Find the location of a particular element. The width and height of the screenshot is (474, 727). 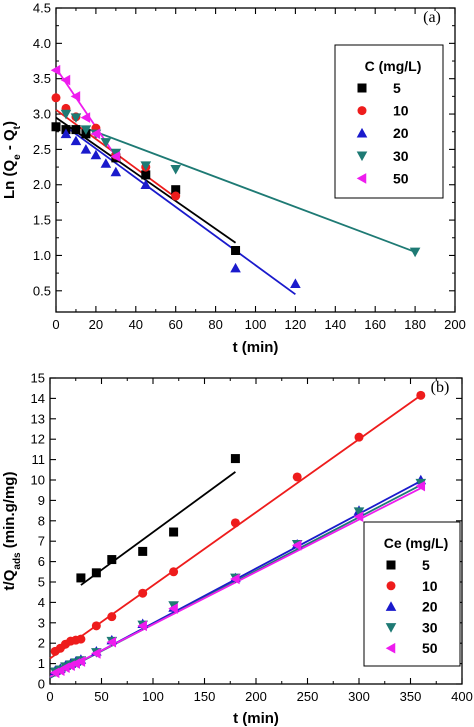

y-axis-label: t/Qads (min.g/mg) is located at coordinates (12, 531).